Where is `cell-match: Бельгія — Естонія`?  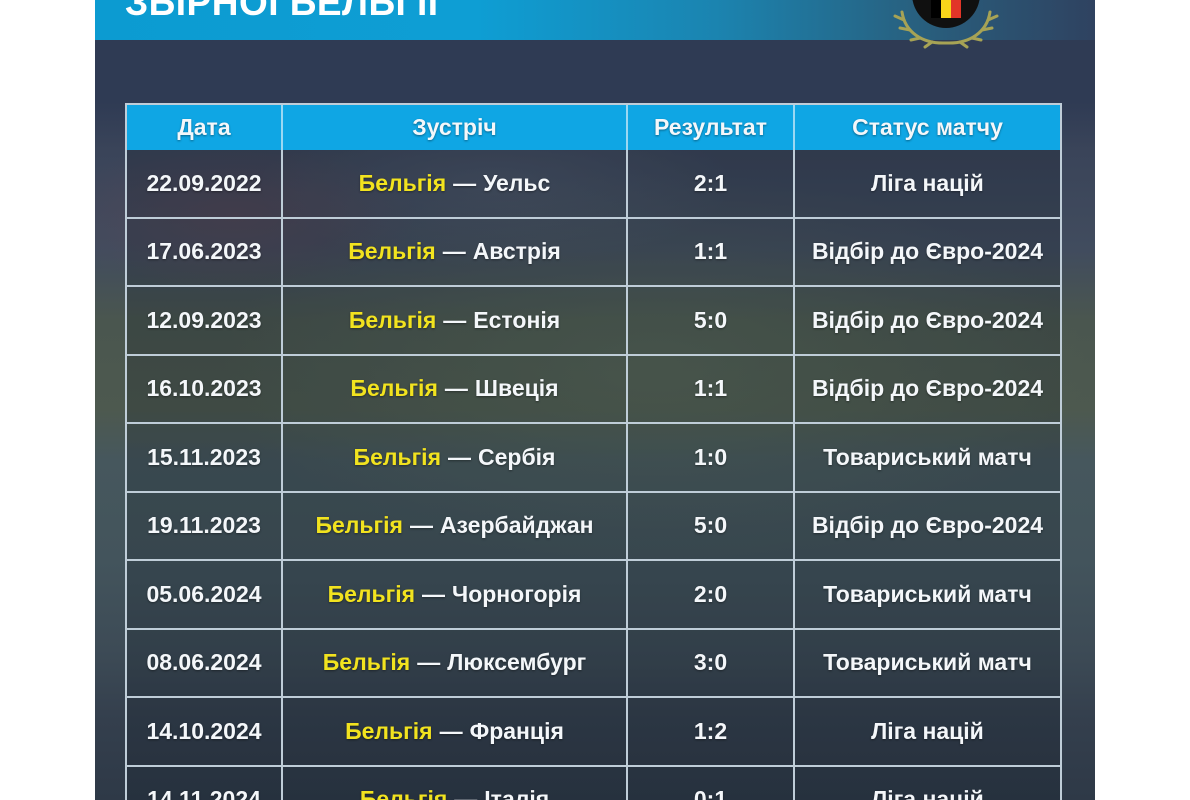 cell-match: Бельгія — Естонія is located at coordinates (455, 321).